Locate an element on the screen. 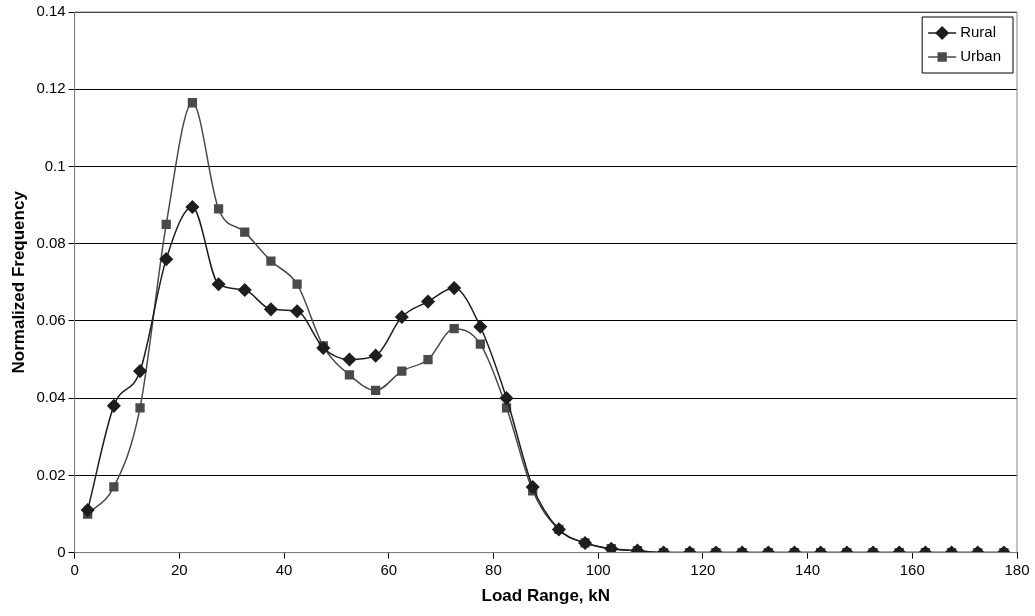 The image size is (1035, 616). y-tick-label: 0.04 is located at coordinates (51, 397).